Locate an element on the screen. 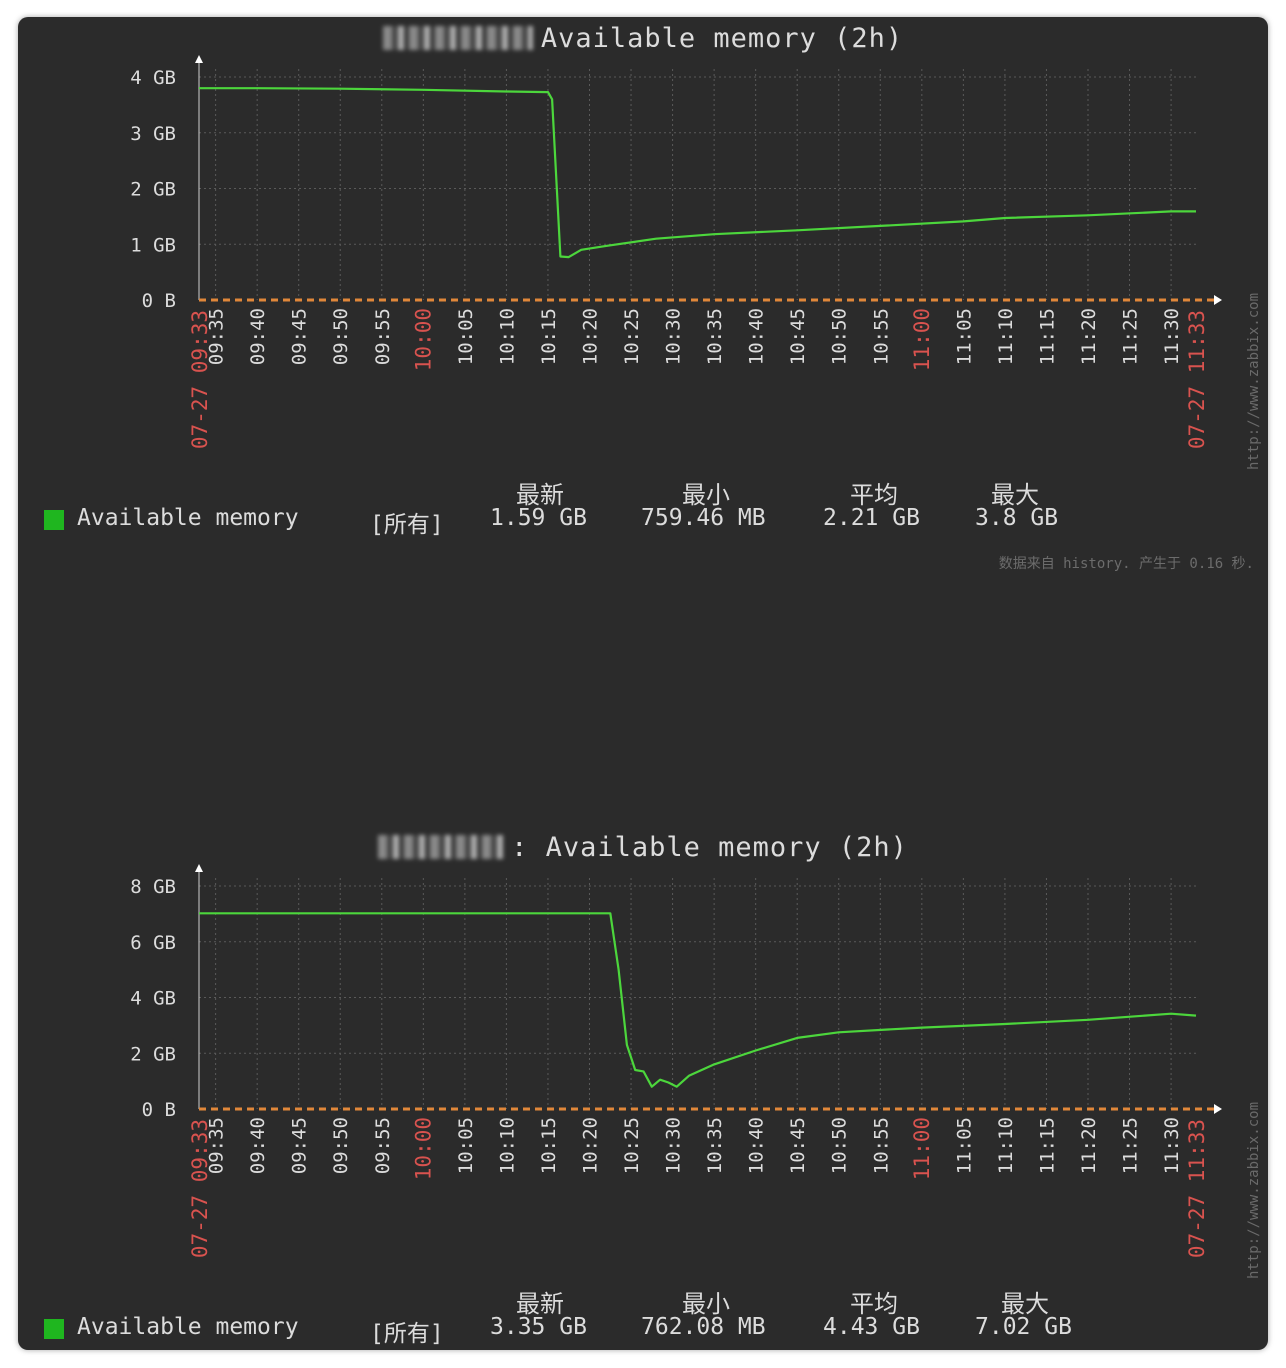  y-tick-label: 6 GB is located at coordinates (153, 943).